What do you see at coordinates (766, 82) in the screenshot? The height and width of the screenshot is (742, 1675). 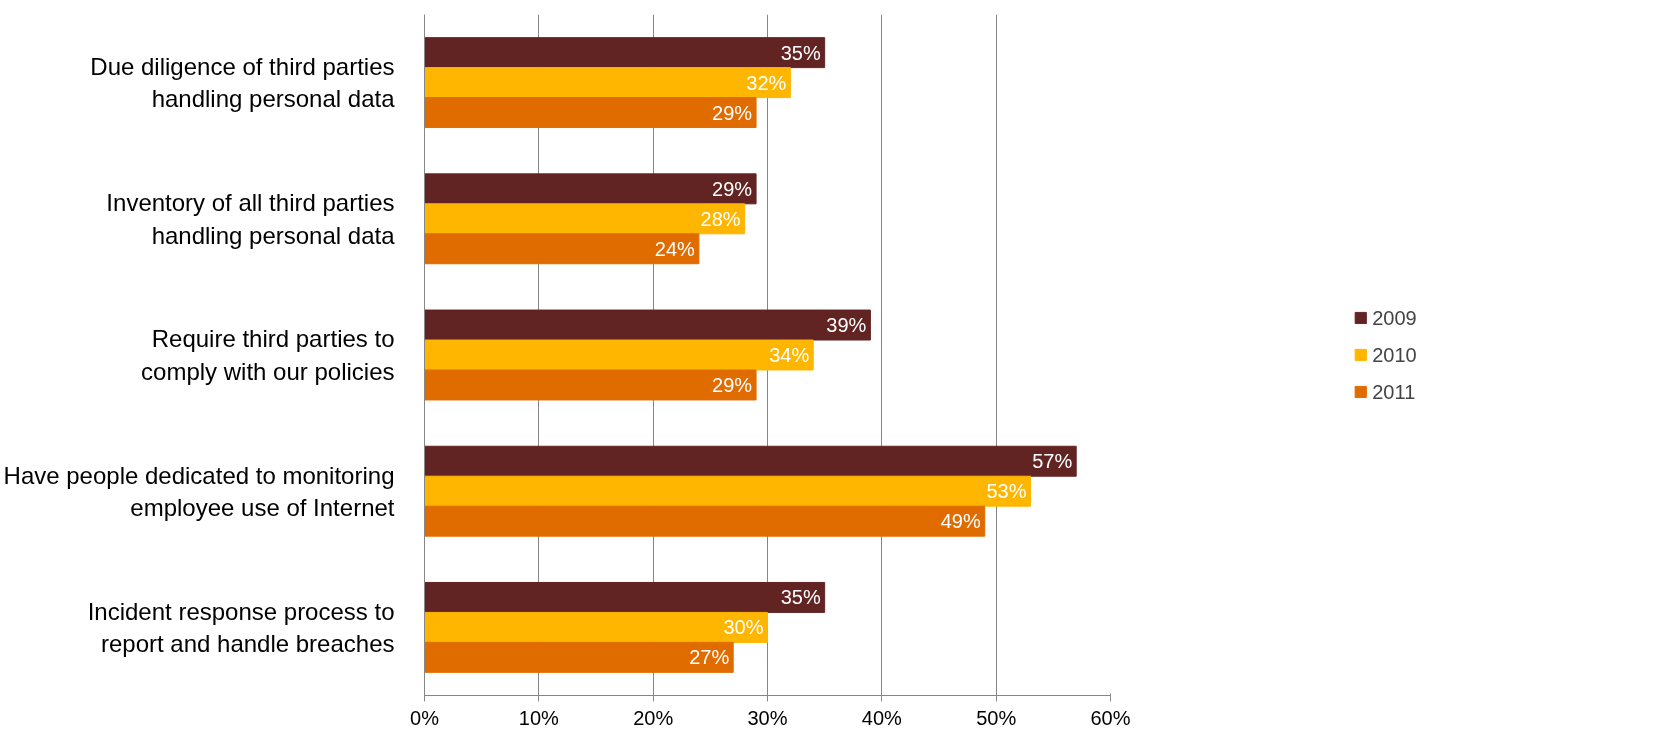 I see `text: 32%` at bounding box center [766, 82].